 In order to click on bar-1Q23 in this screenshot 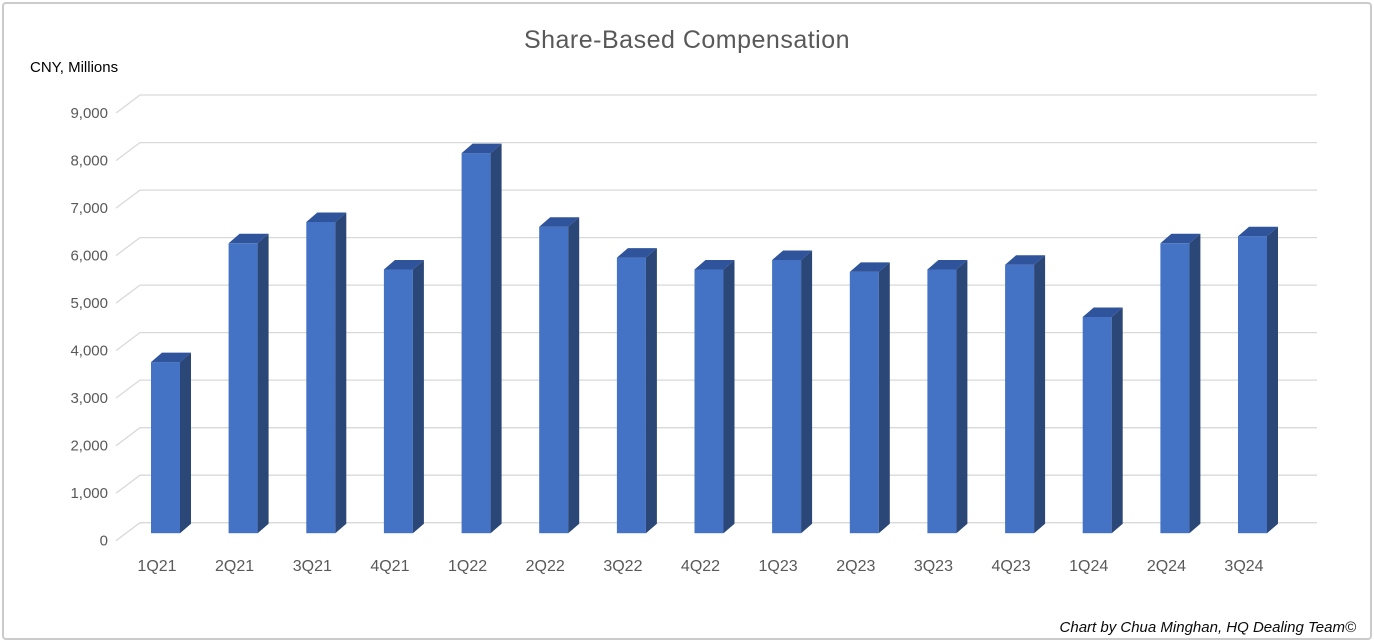, I will do `click(792, 392)`.